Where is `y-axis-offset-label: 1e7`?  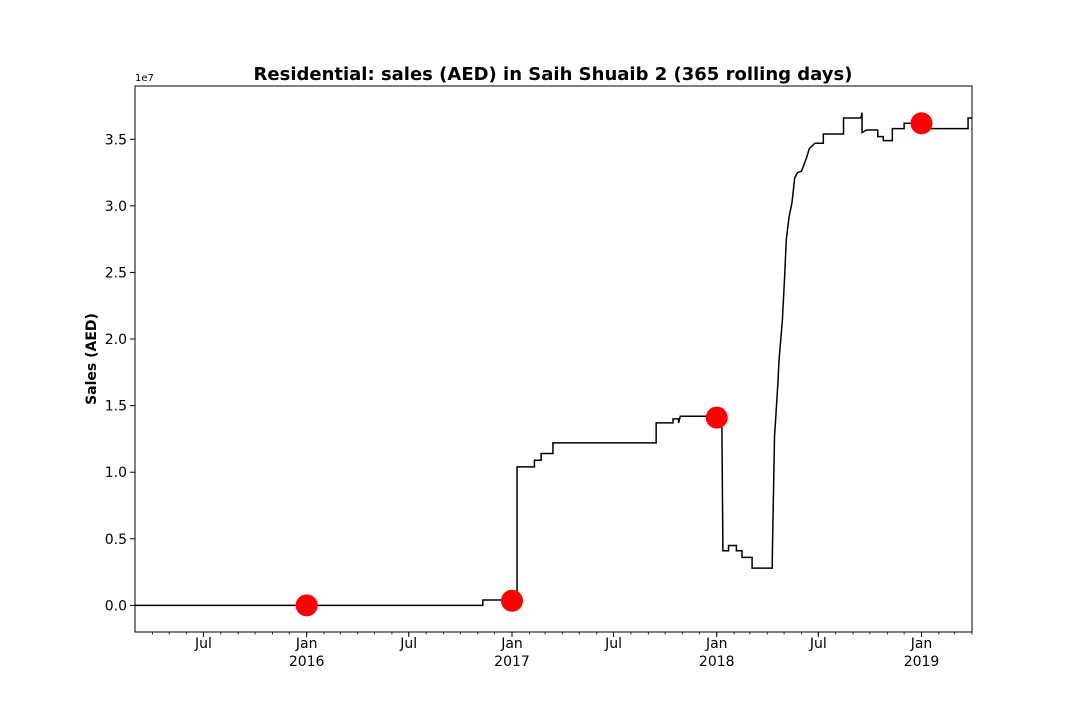
y-axis-offset-label: 1e7 is located at coordinates (144, 78).